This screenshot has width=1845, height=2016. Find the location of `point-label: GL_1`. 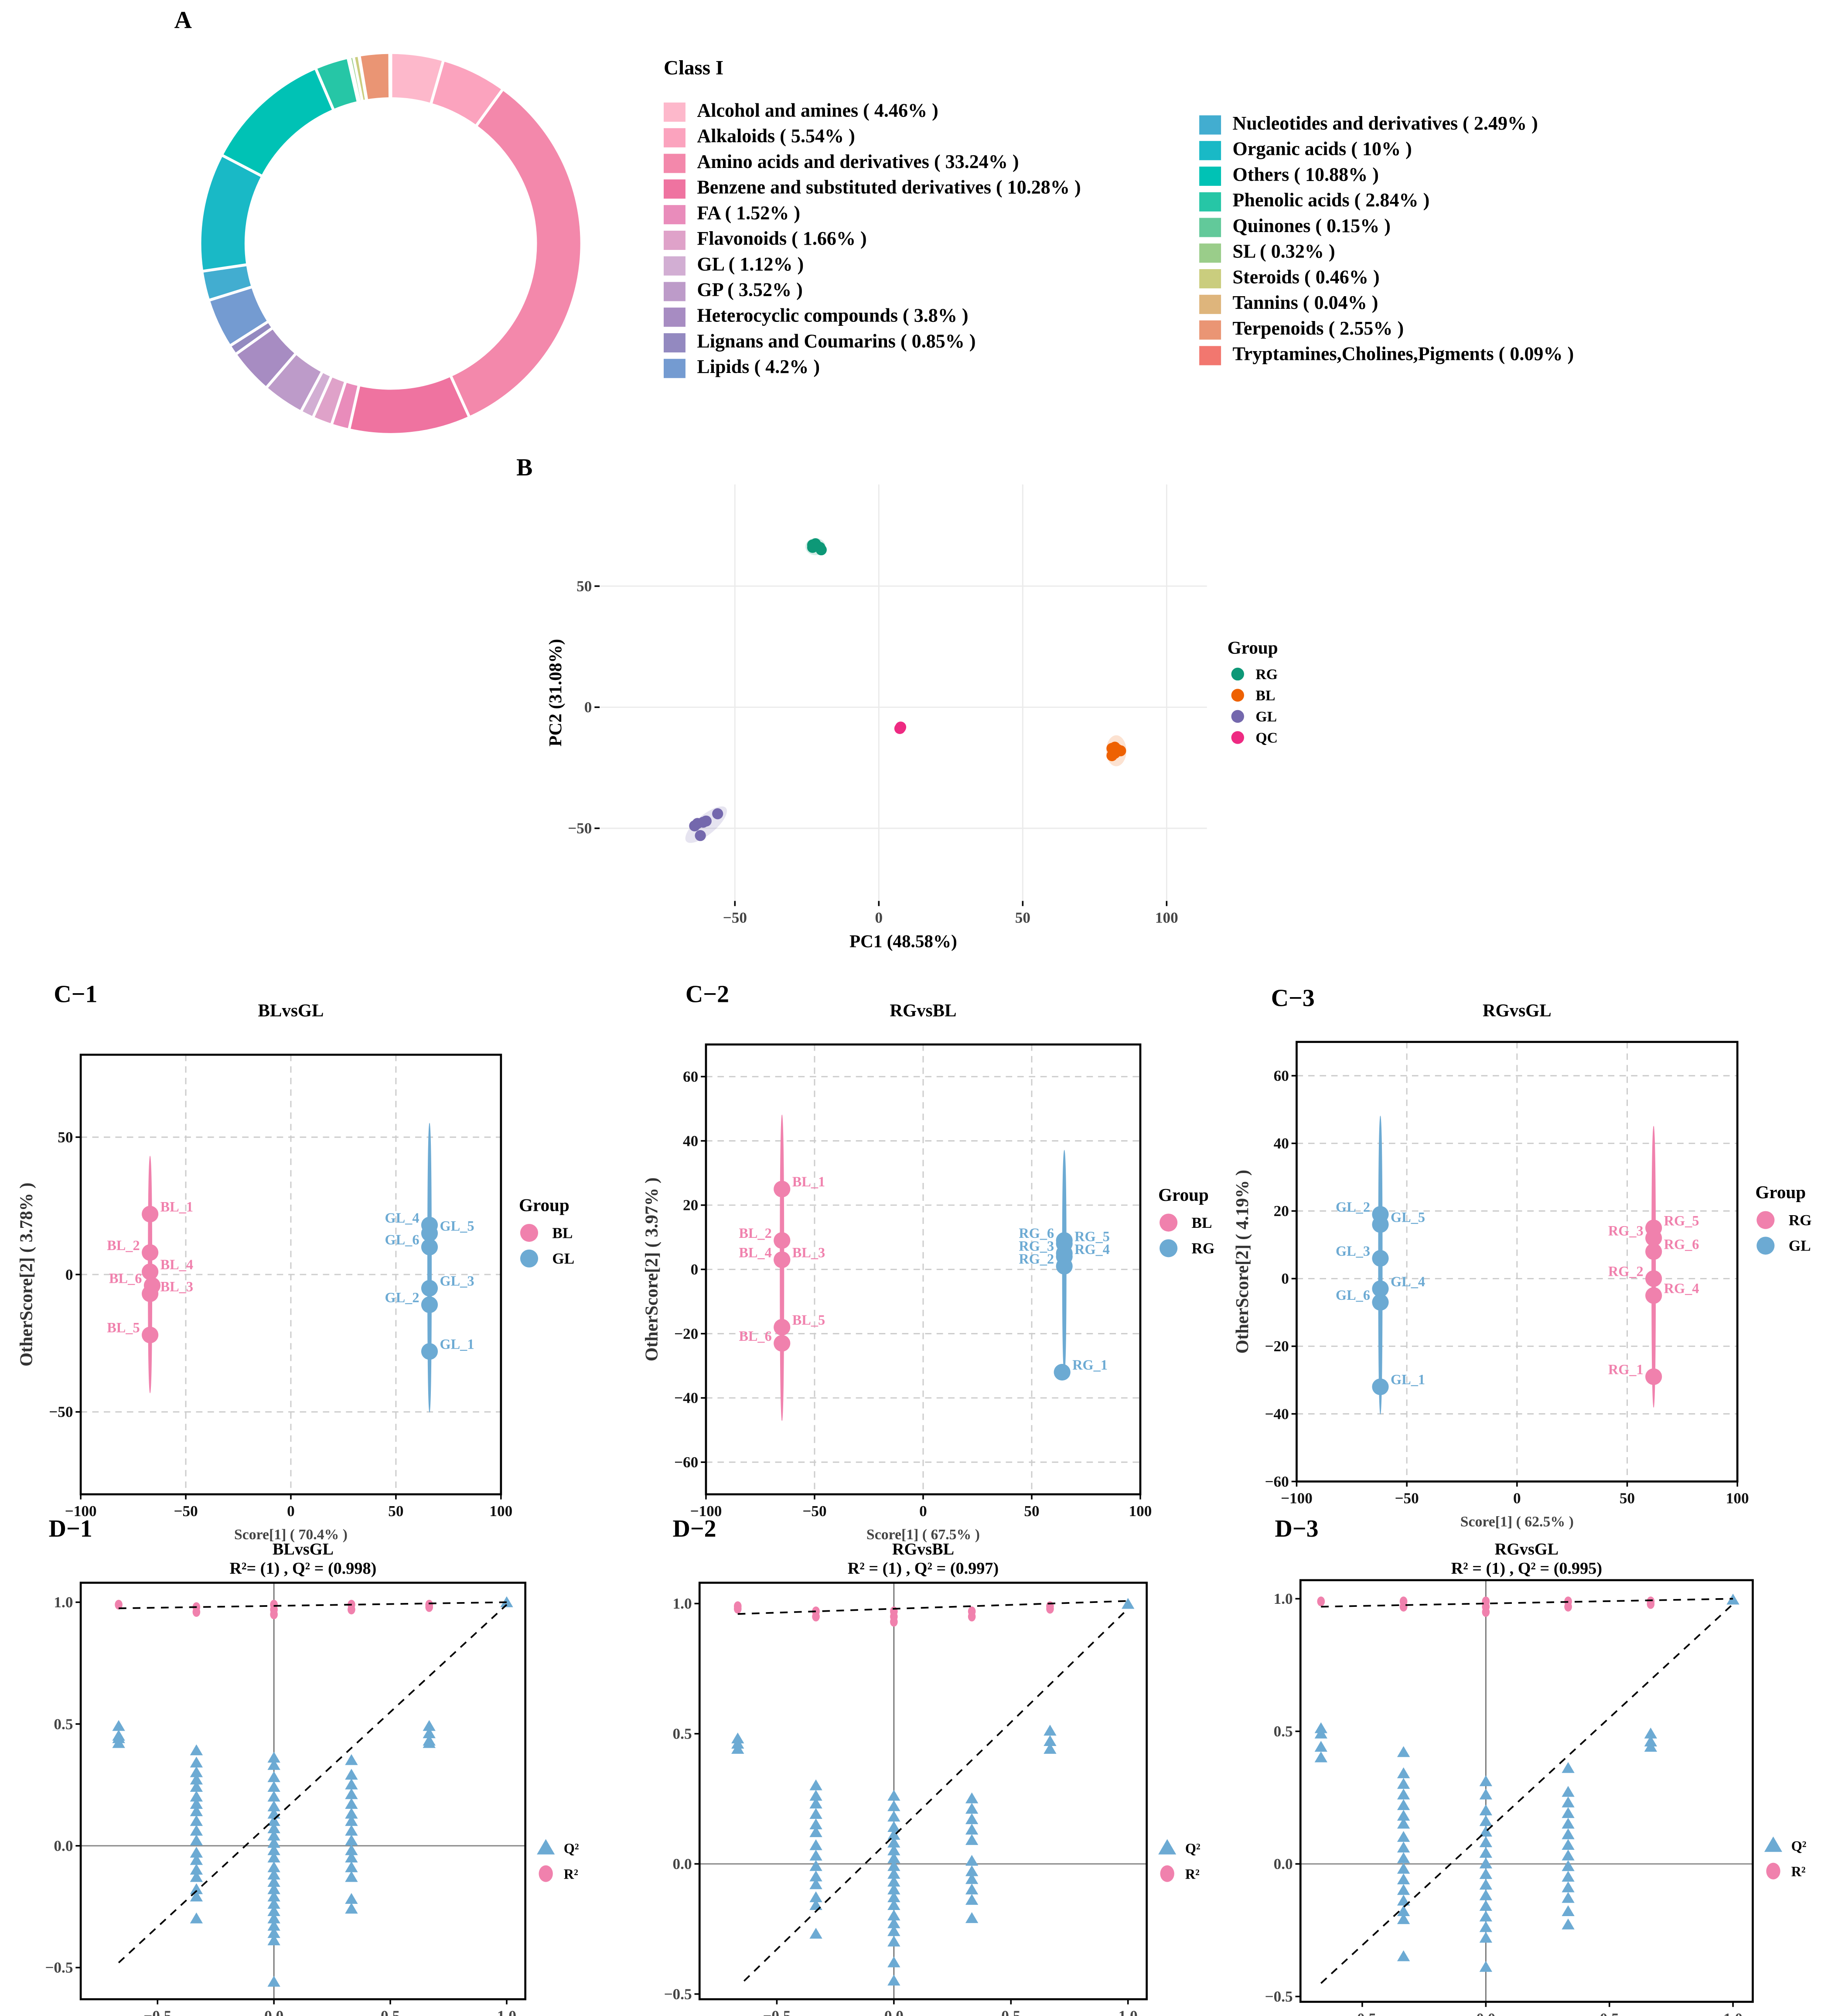

point-label: GL_1 is located at coordinates (1408, 1379).